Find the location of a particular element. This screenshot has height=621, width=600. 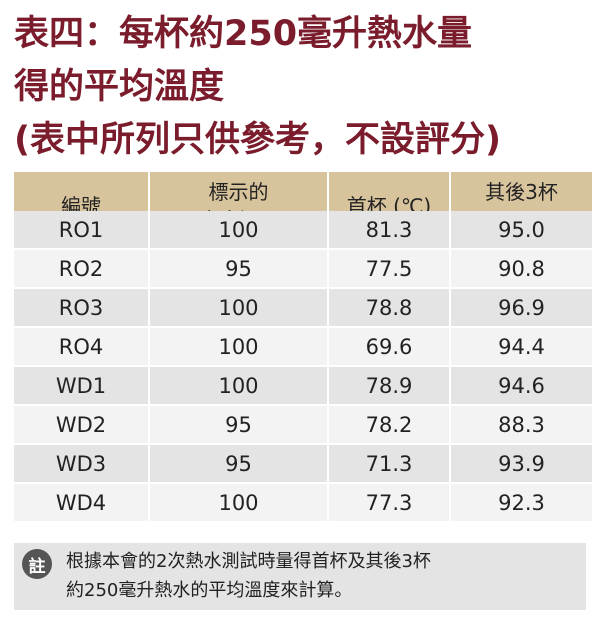

row-label: RO2 is located at coordinates (81, 268).